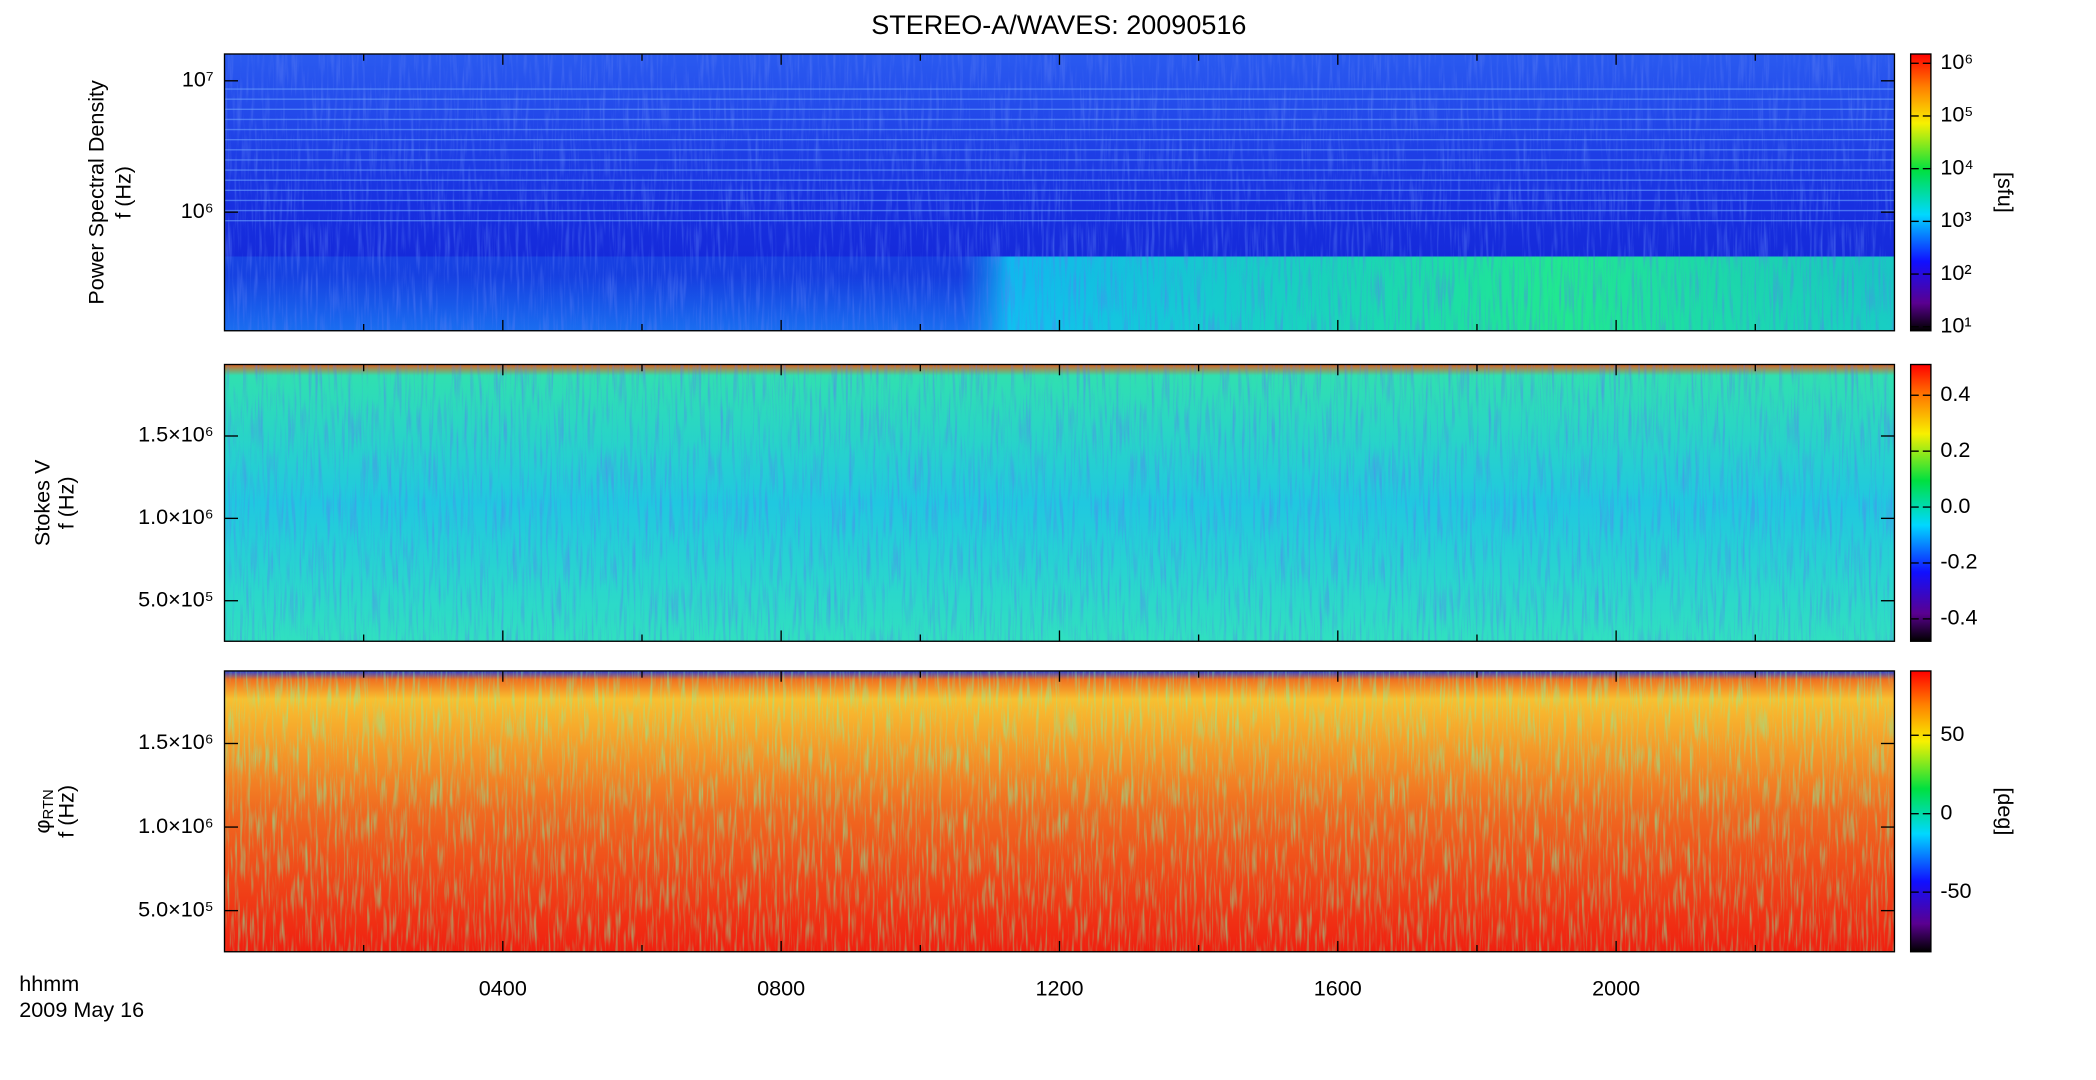  Describe the element at coordinates (1958, 561) in the screenshot. I see `colorbar-tick-label: -0.2` at that location.